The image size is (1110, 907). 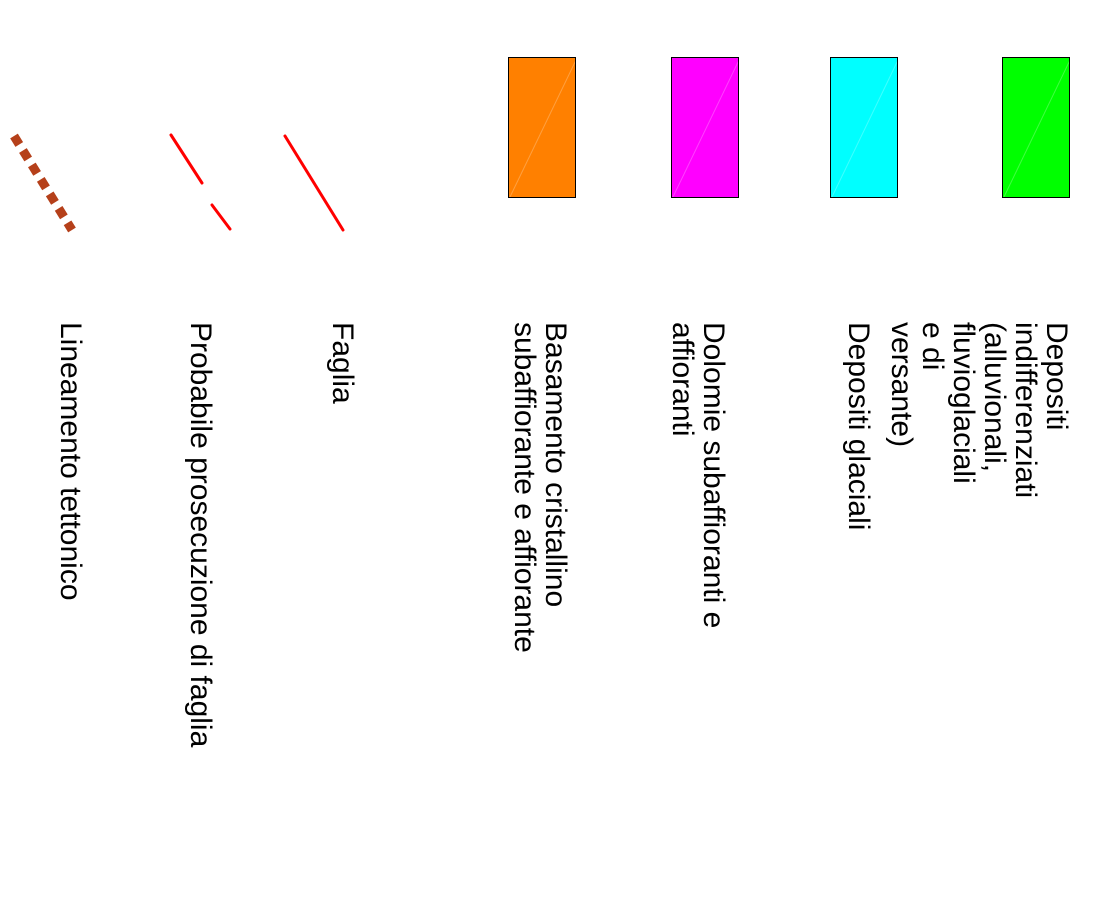 What do you see at coordinates (542, 127) in the screenshot?
I see `swatch-crystalline-basement` at bounding box center [542, 127].